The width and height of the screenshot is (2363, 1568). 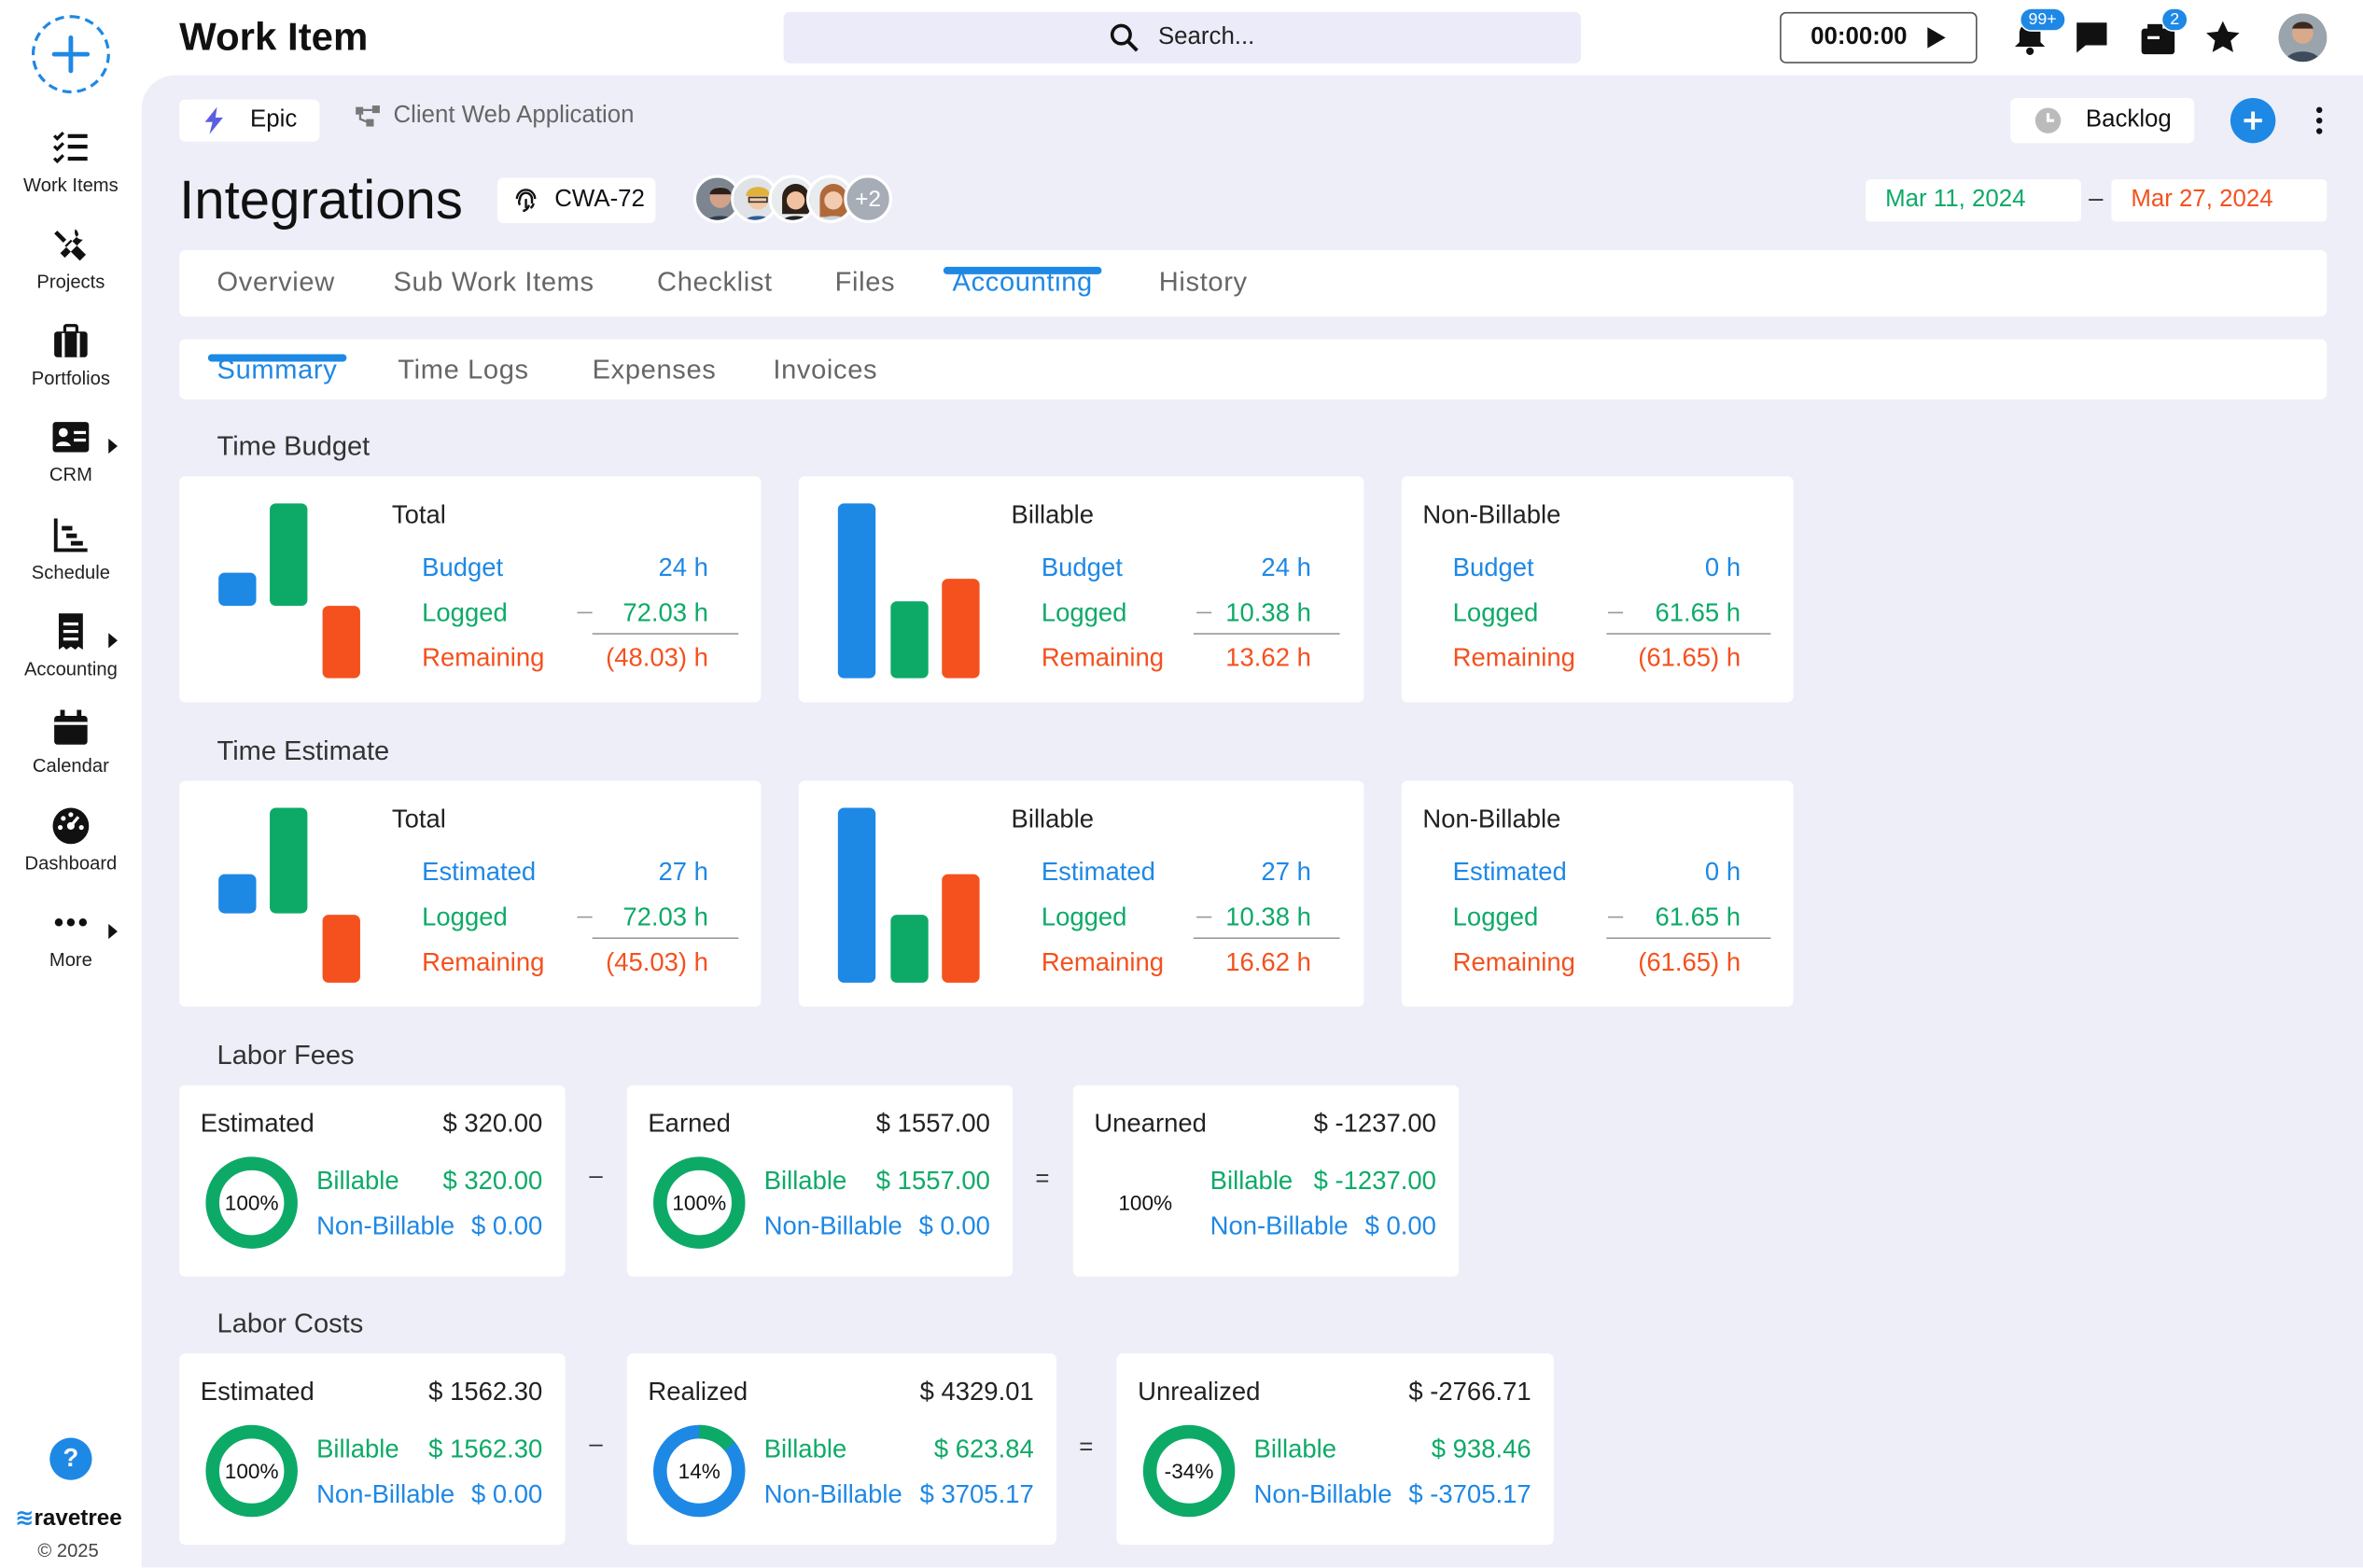 I want to click on logged-label: Logged, so click(x=465, y=612).